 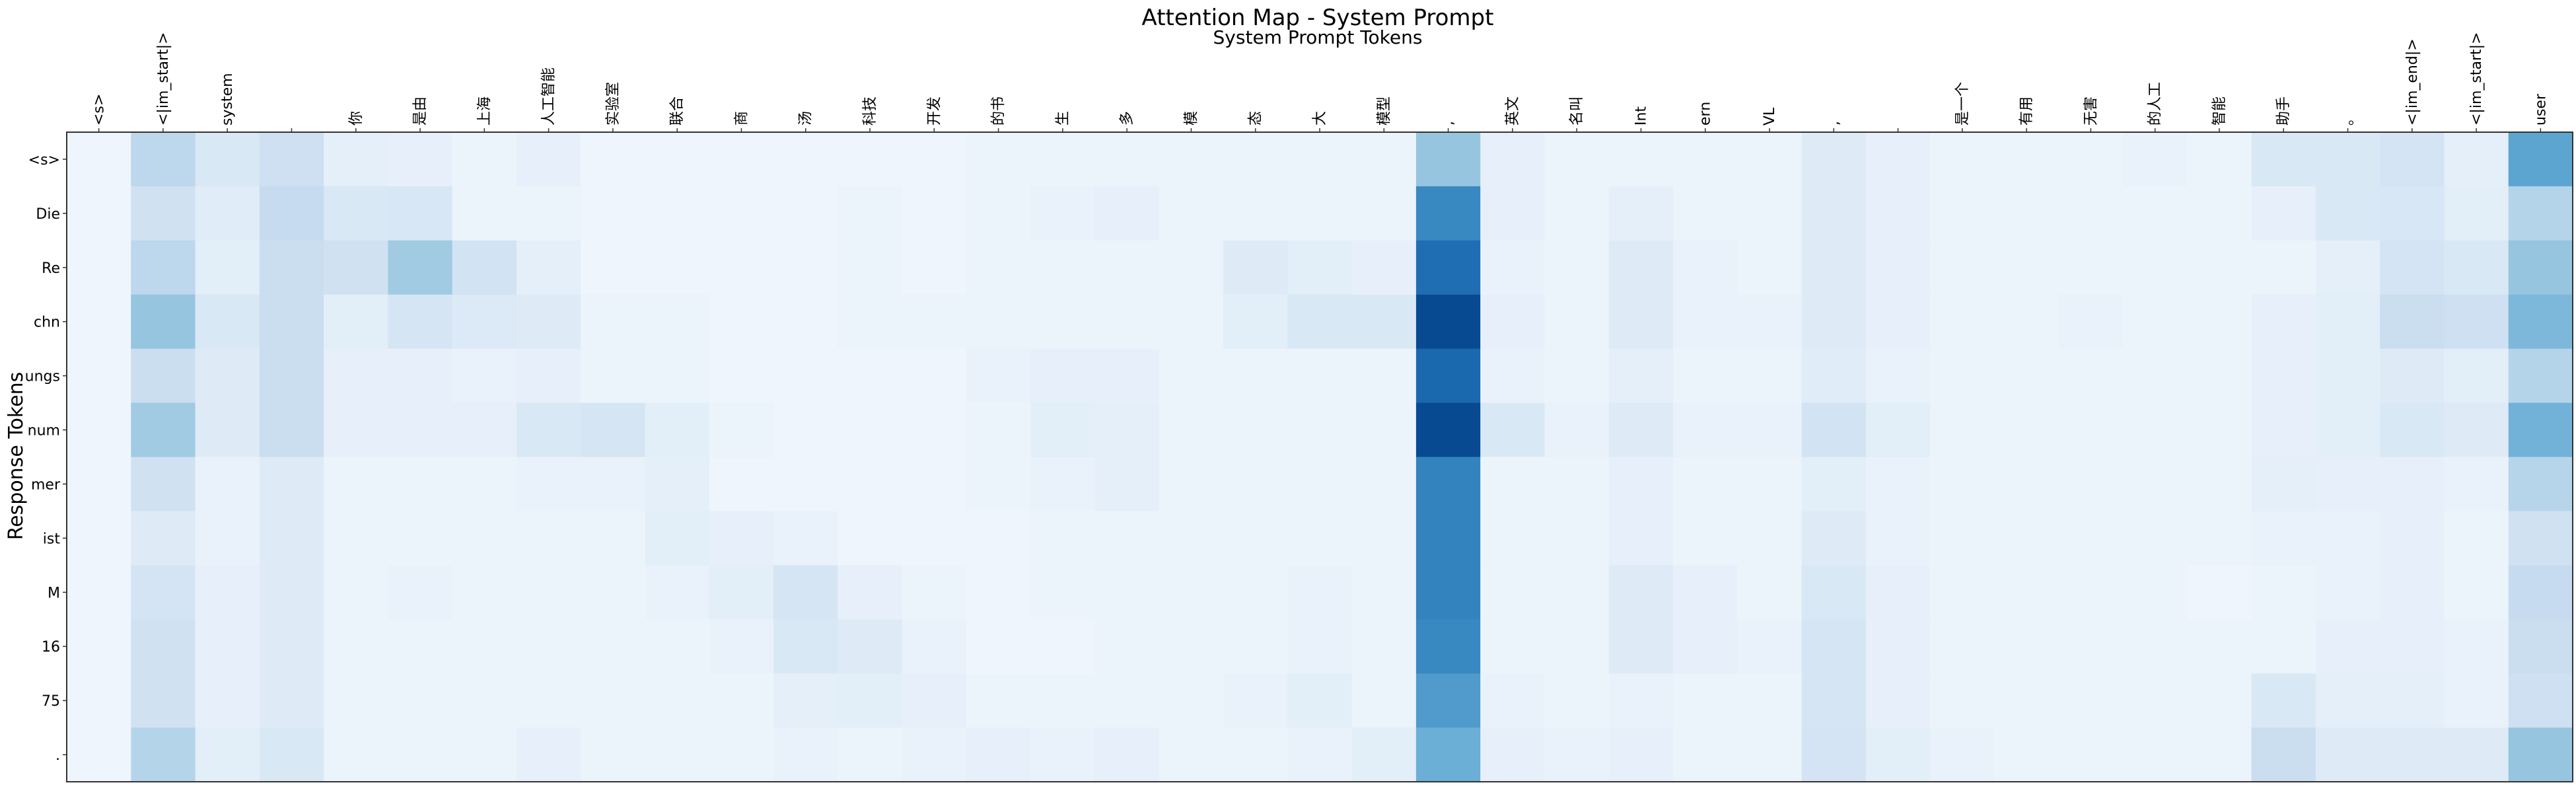 I want to click on x-tick-label: Int, so click(x=1641, y=116).